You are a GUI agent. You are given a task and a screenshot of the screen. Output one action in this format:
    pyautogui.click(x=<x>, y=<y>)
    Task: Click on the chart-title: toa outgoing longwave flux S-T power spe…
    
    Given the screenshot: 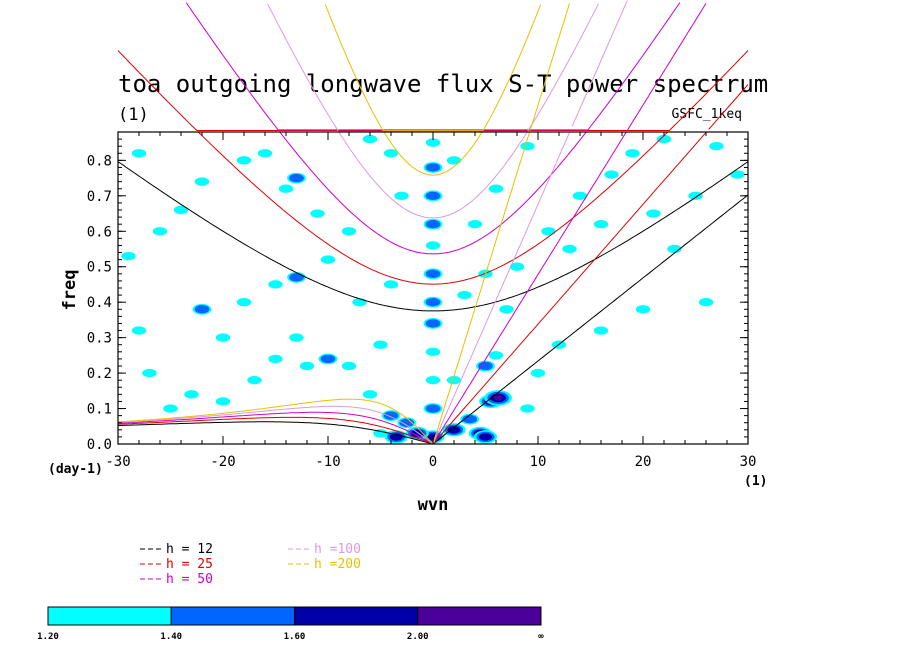 What is the action you would take?
    pyautogui.click(x=443, y=84)
    